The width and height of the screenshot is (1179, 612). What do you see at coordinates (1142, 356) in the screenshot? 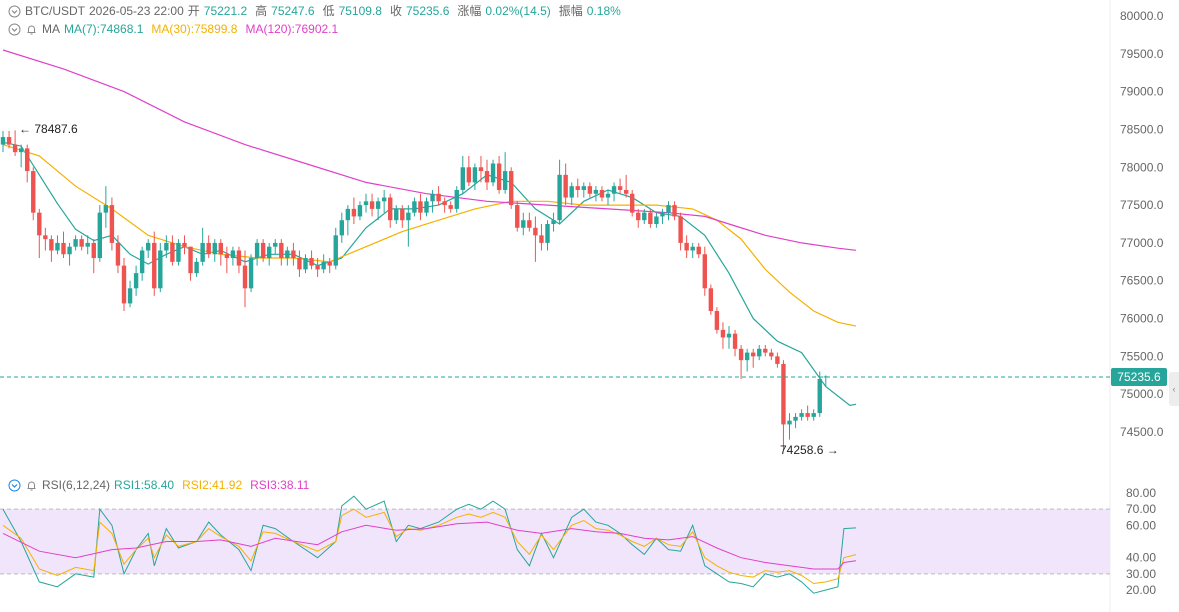
I see `price-axis-tick: 75500.0` at bounding box center [1142, 356].